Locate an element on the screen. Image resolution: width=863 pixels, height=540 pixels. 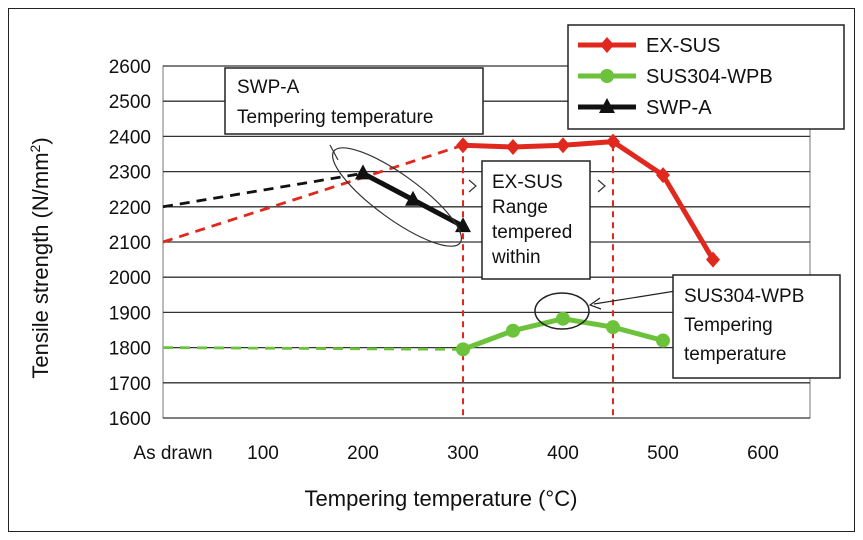
x-tick-label: 600 is located at coordinates (763, 453).